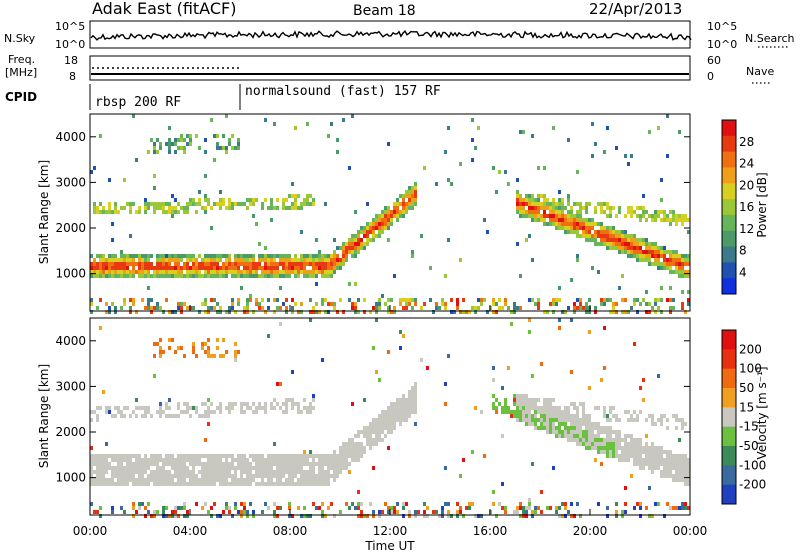 Image resolution: width=800 pixels, height=554 pixels. I want to click on nsearch-tick-top: 10^5, so click(722, 26).